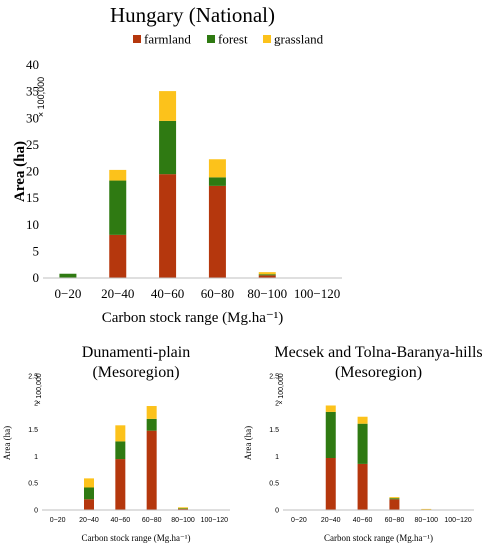 This screenshot has height=550, width=485. Describe the element at coordinates (192, 15) in the screenshot. I see `chart-title: Hungary (National)` at that location.